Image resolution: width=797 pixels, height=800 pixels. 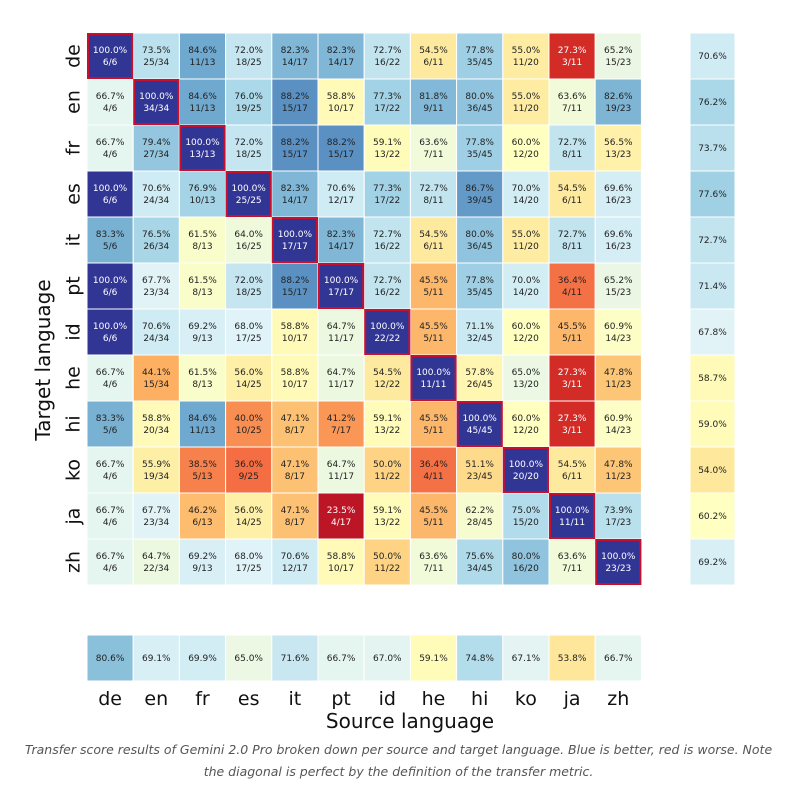 What do you see at coordinates (110, 281) in the screenshot?
I see `cell-percent: 100.0%` at bounding box center [110, 281].